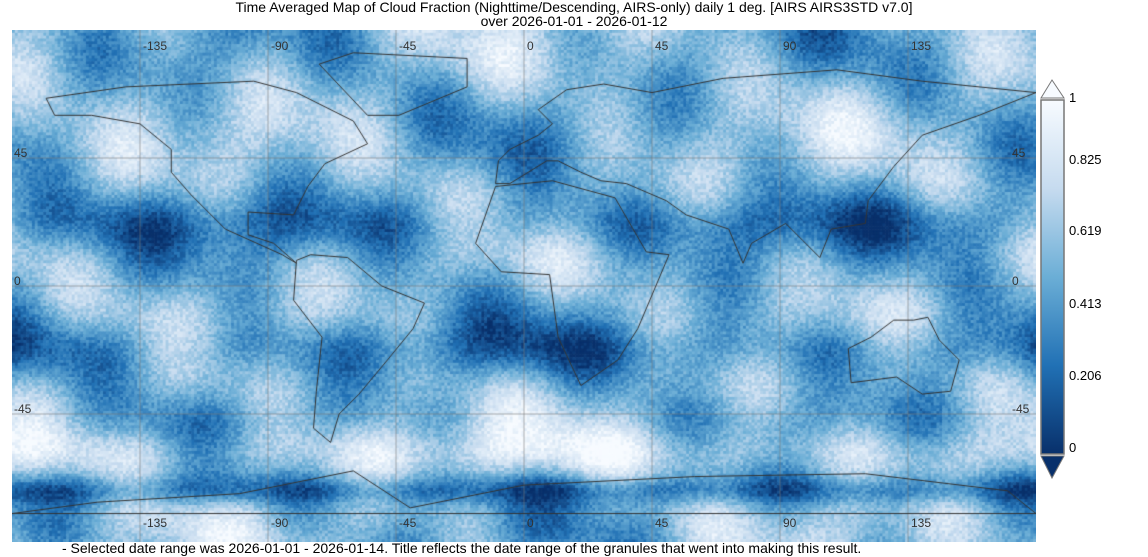 This screenshot has width=1148, height=557. I want to click on colorbar, so click(1052, 279).